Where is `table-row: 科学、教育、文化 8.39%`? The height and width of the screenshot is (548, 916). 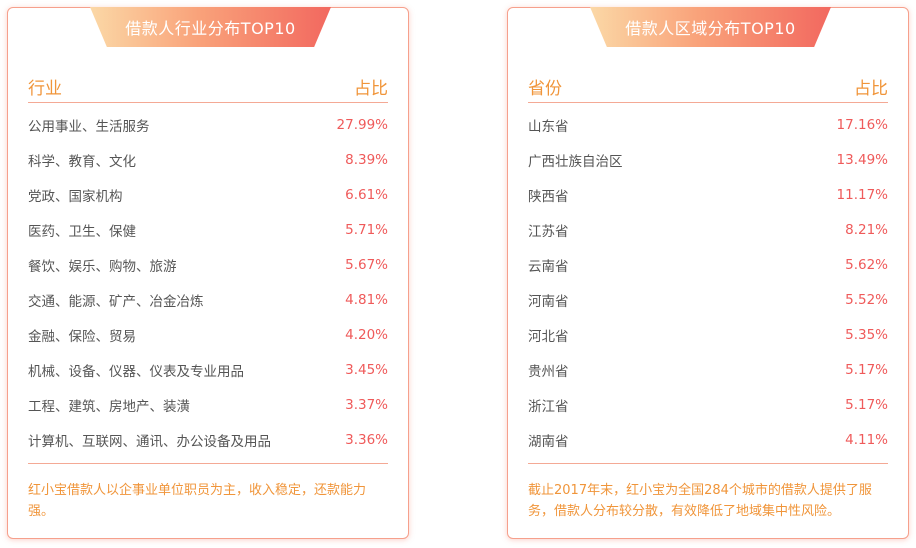
table-row: 科学、教育、文化 8.39% is located at coordinates (208, 159).